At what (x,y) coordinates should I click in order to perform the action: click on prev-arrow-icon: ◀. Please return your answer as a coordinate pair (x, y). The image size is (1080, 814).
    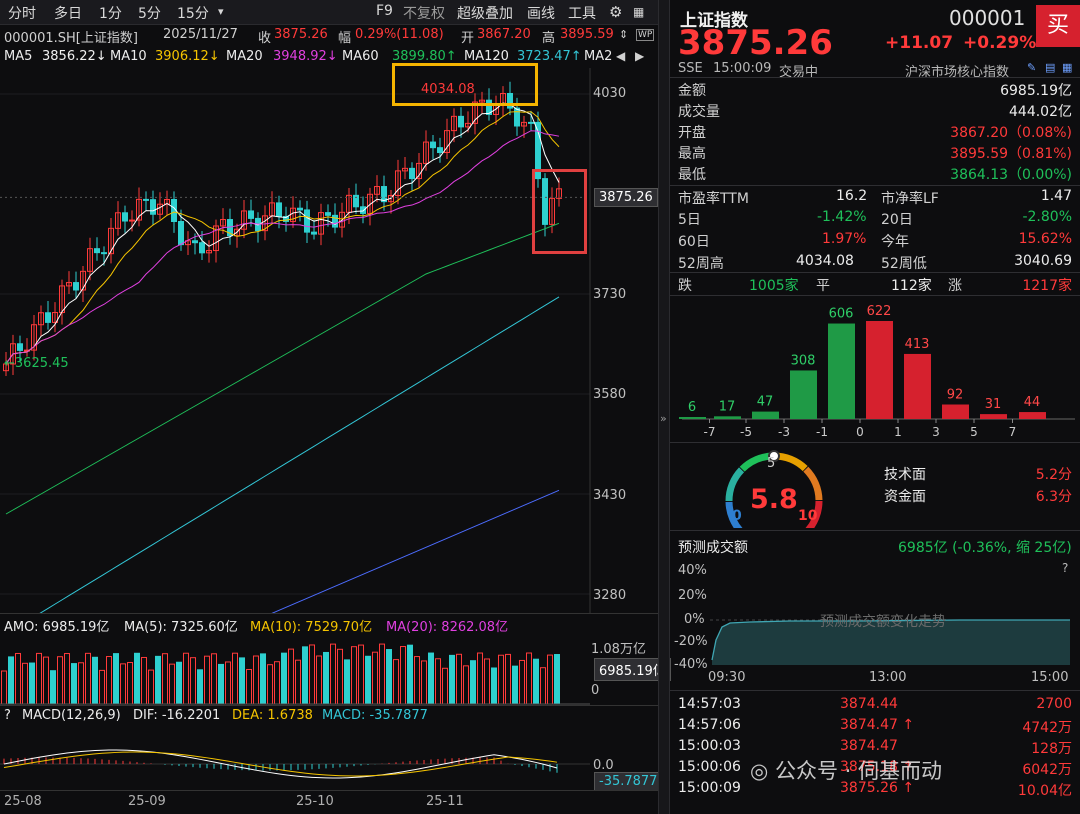
    Looking at the image, I should click on (621, 56).